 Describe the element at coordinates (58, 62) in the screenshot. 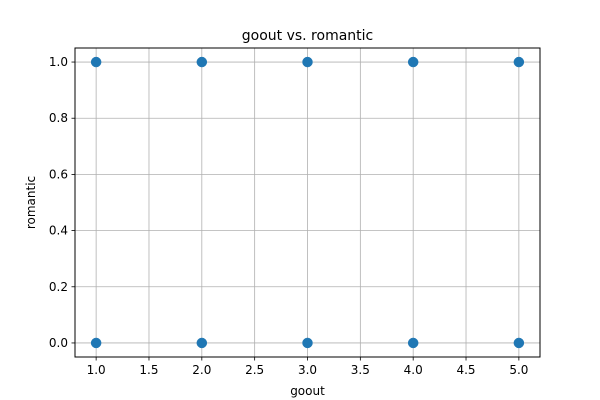

I see `y-tick-label: 1.0` at that location.